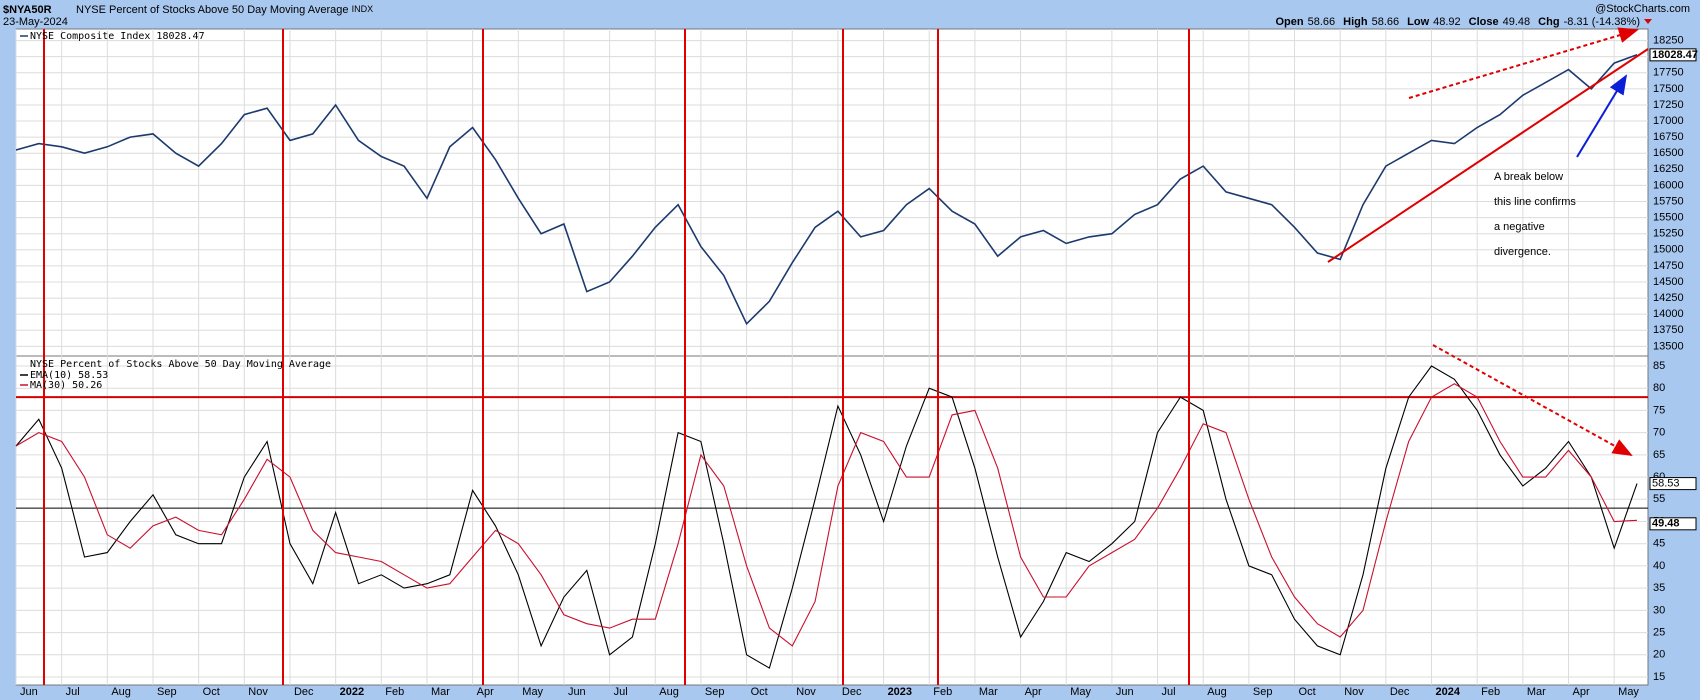  What do you see at coordinates (1517, 22) in the screenshot?
I see `quote-value: 49.48` at bounding box center [1517, 22].